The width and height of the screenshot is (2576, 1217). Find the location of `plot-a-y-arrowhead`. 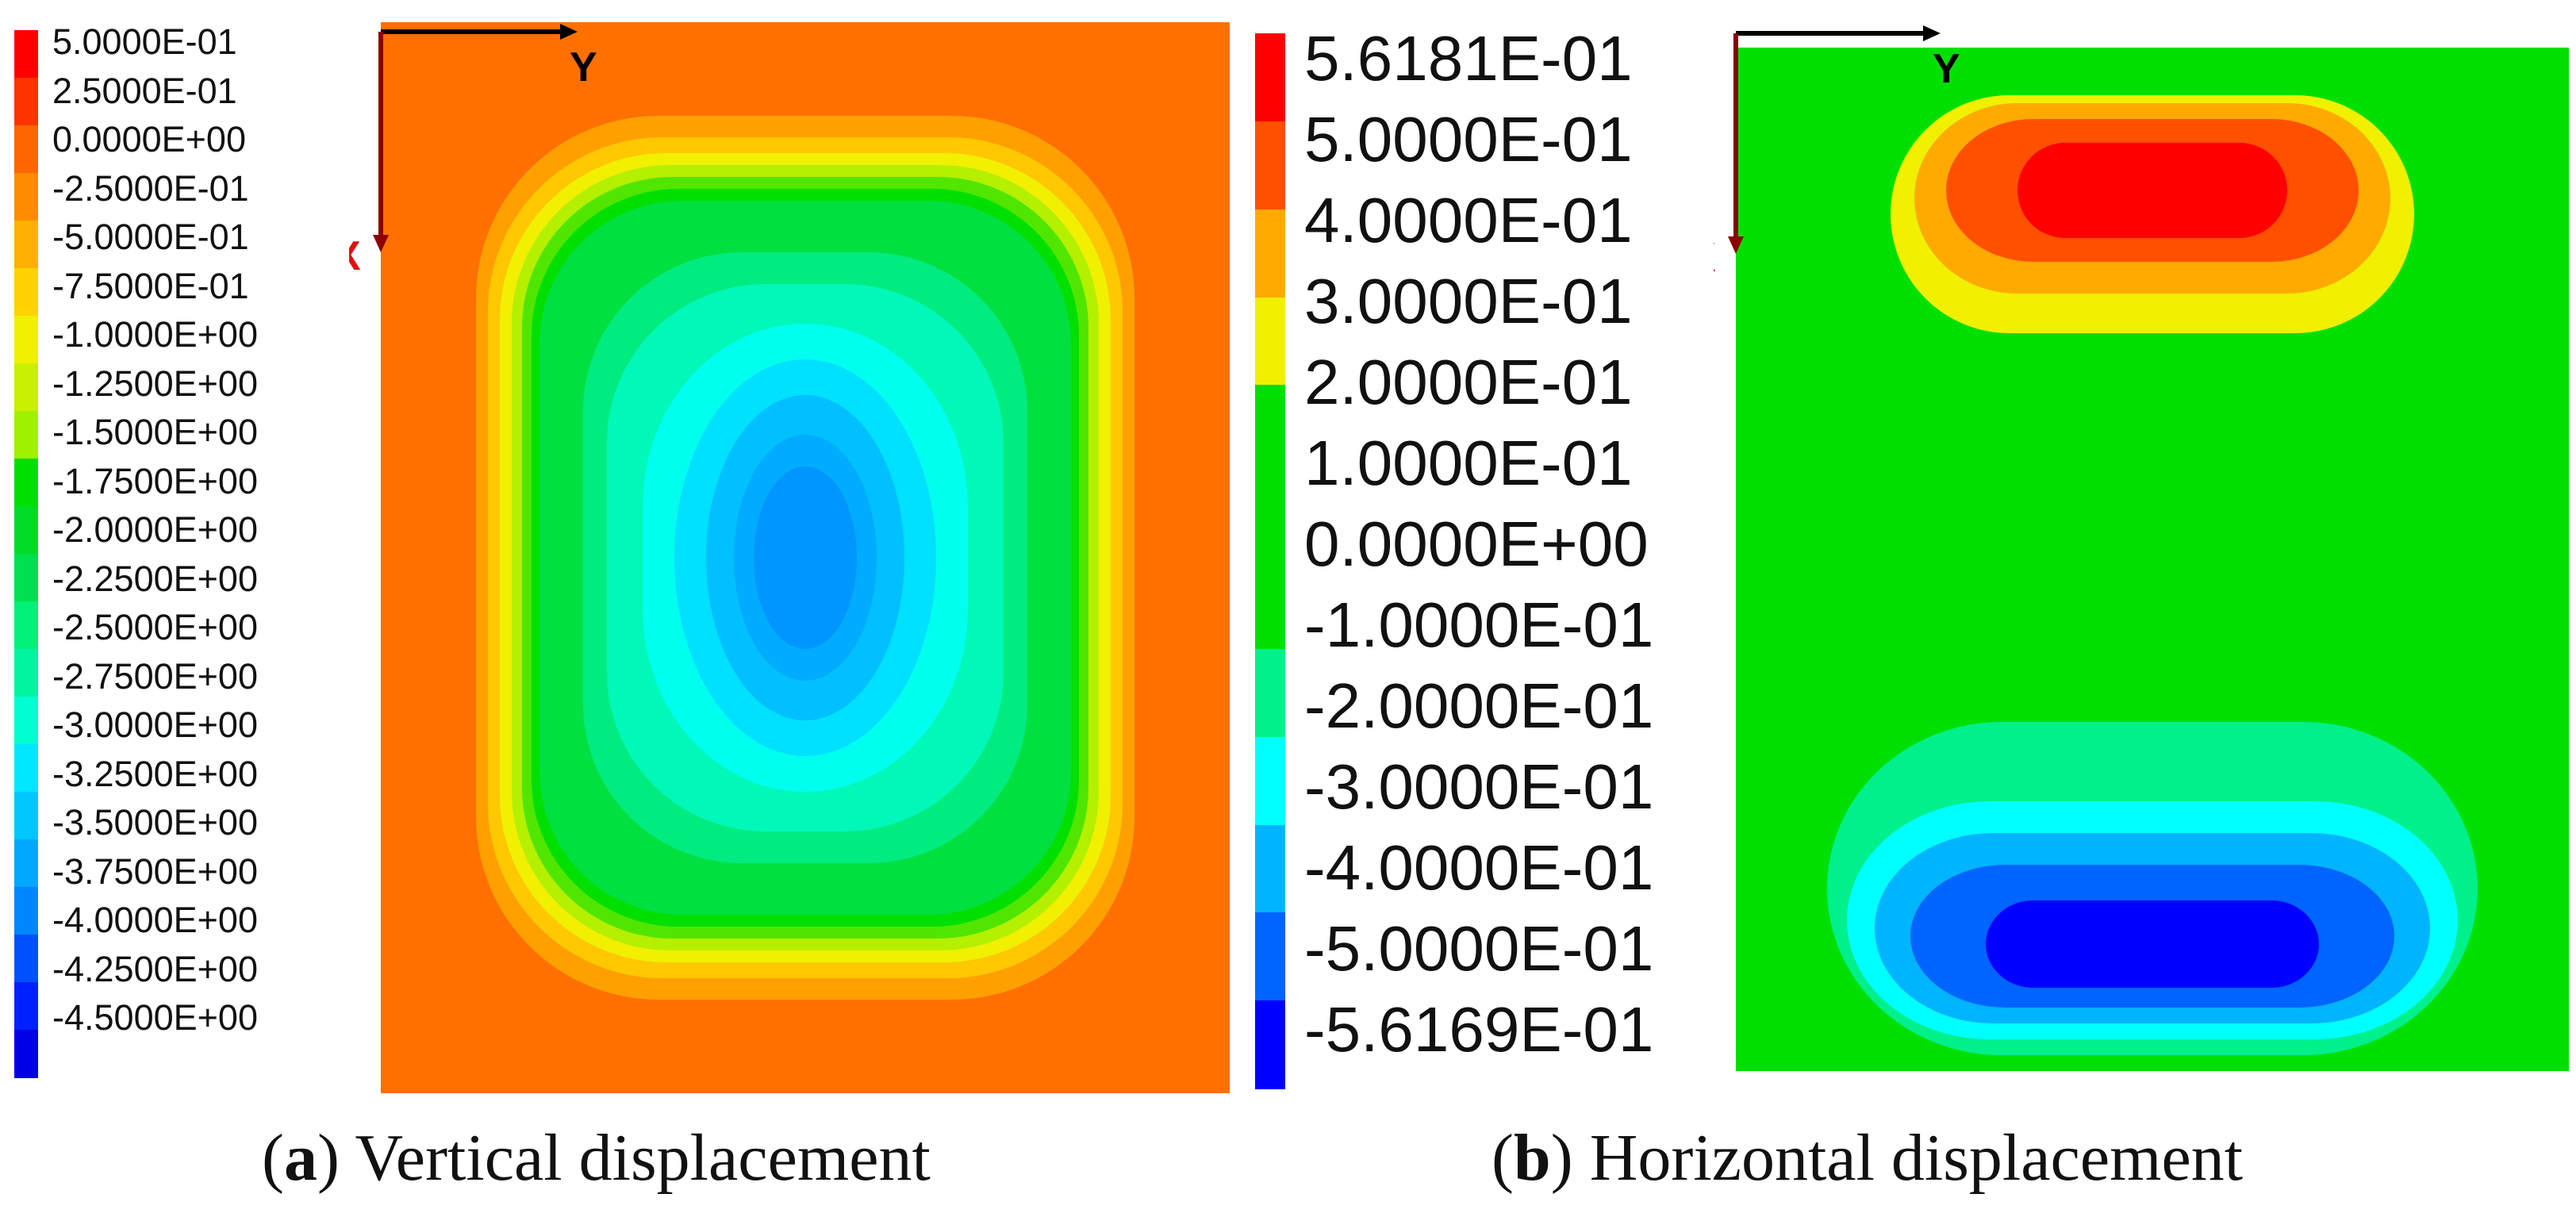

plot-a-y-arrowhead is located at coordinates (569, 32).